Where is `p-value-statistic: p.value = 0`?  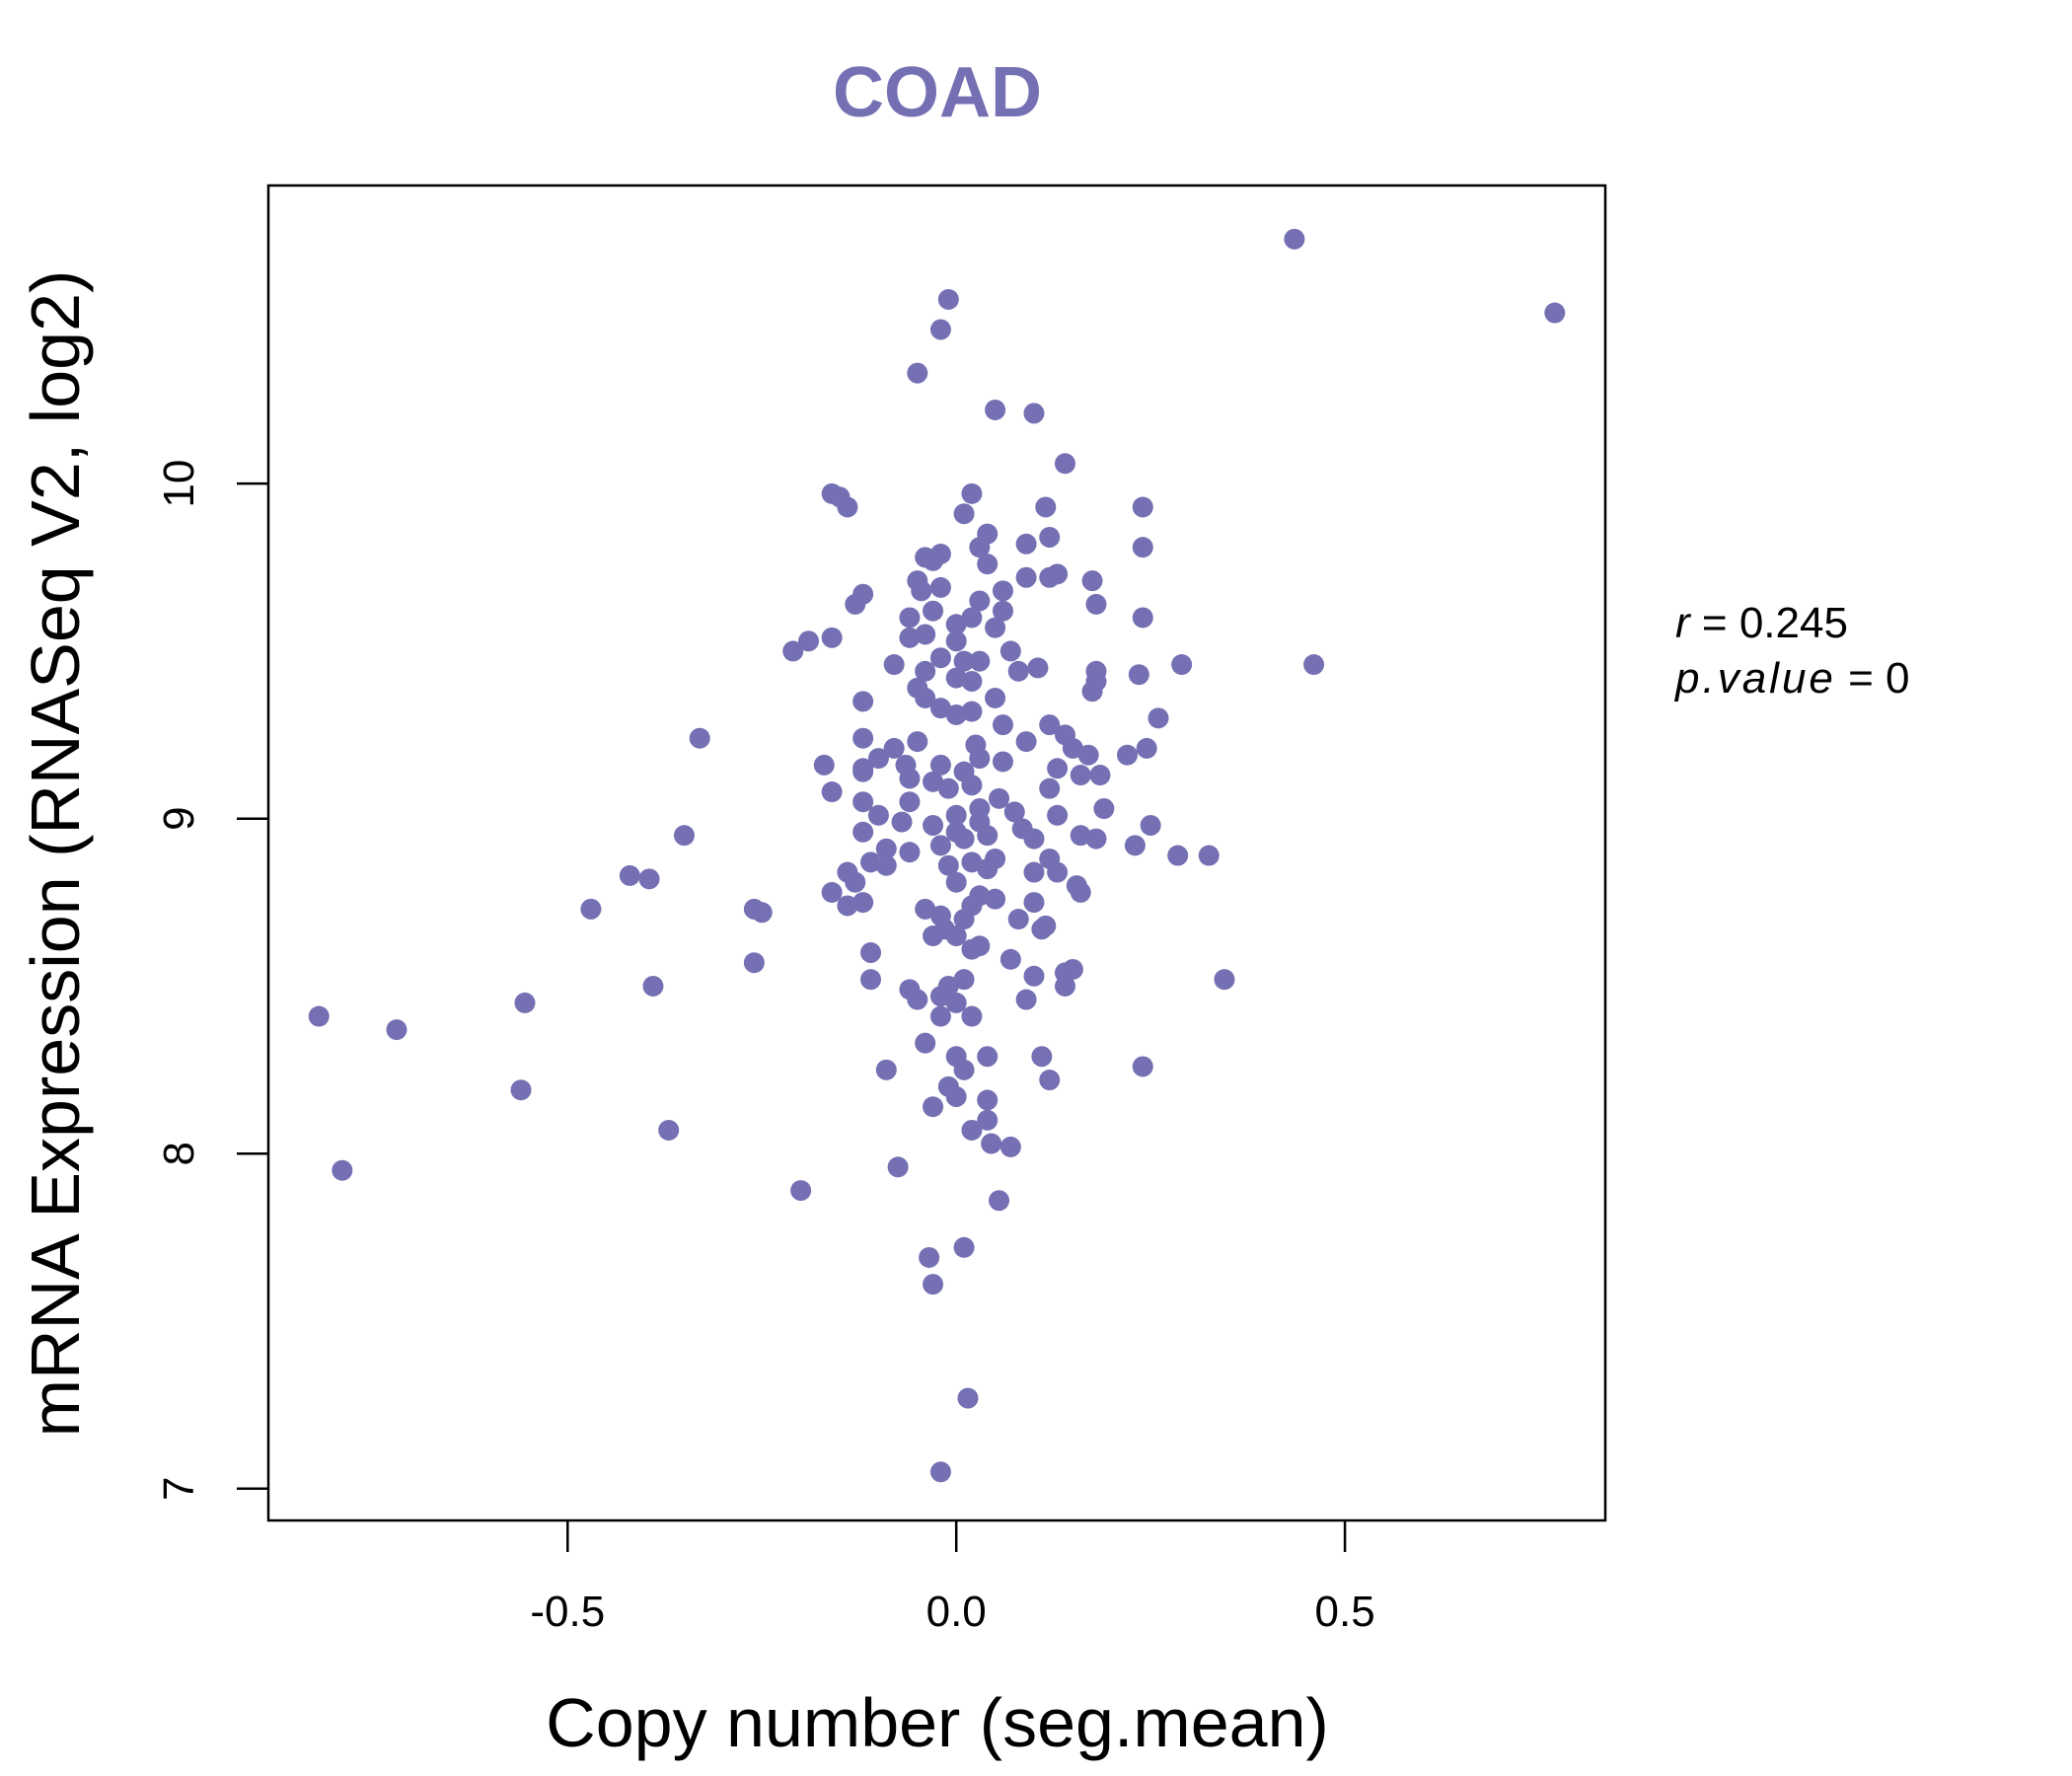 p-value-statistic: p.value = 0 is located at coordinates (1792, 679).